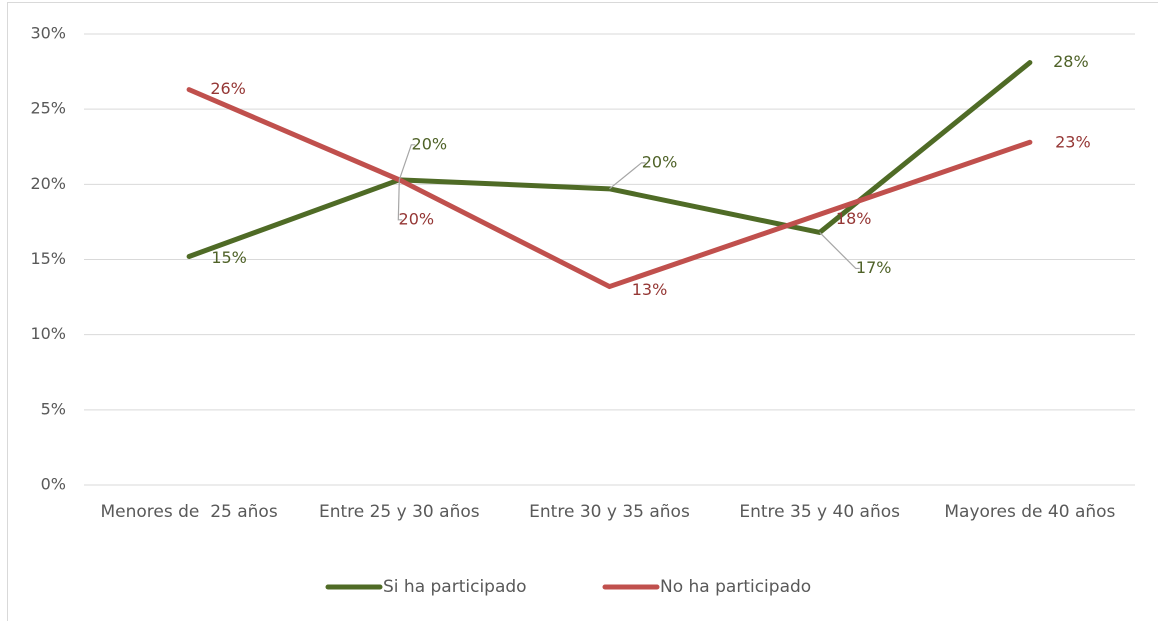 Image resolution: width=1158 pixels, height=625 pixels. I want to click on legend-label: No ha participado, so click(735, 587).